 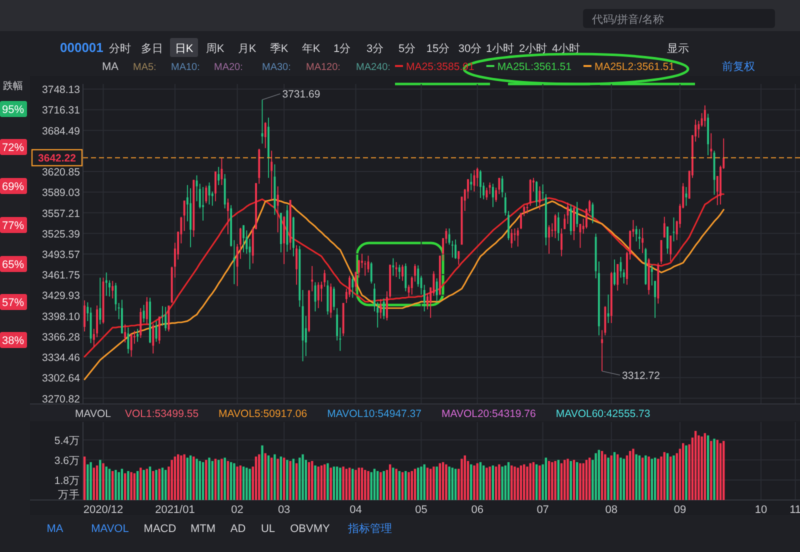 I want to click on y-tick-label: 3589.03, so click(x=61, y=193).